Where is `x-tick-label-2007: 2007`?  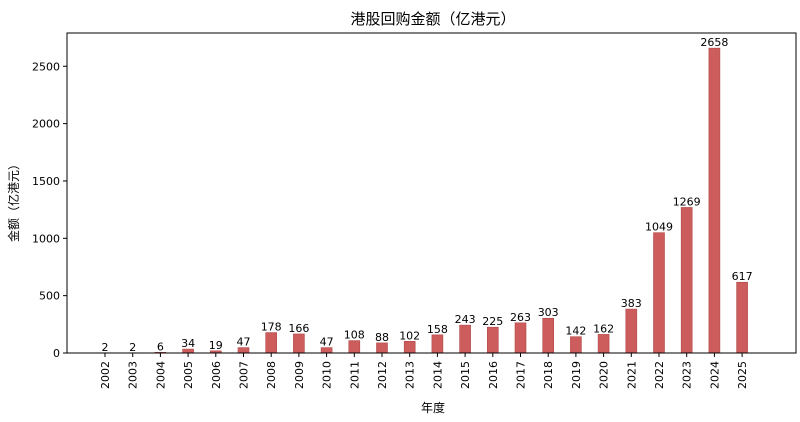
x-tick-label-2007: 2007 is located at coordinates (244, 375).